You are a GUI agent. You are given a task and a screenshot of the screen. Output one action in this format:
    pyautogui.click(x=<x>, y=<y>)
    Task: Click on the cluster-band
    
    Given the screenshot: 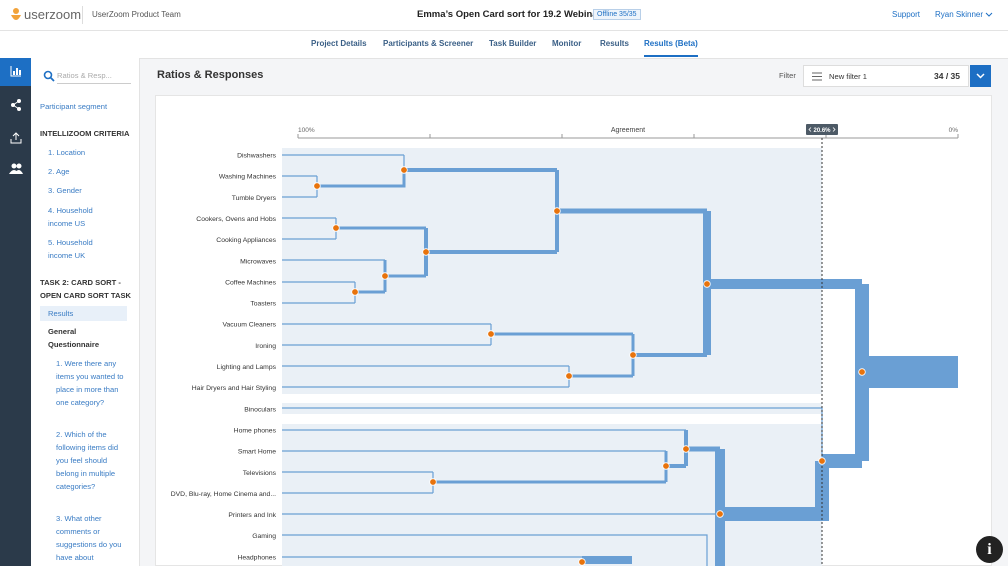 What is the action you would take?
    pyautogui.click(x=552, y=495)
    